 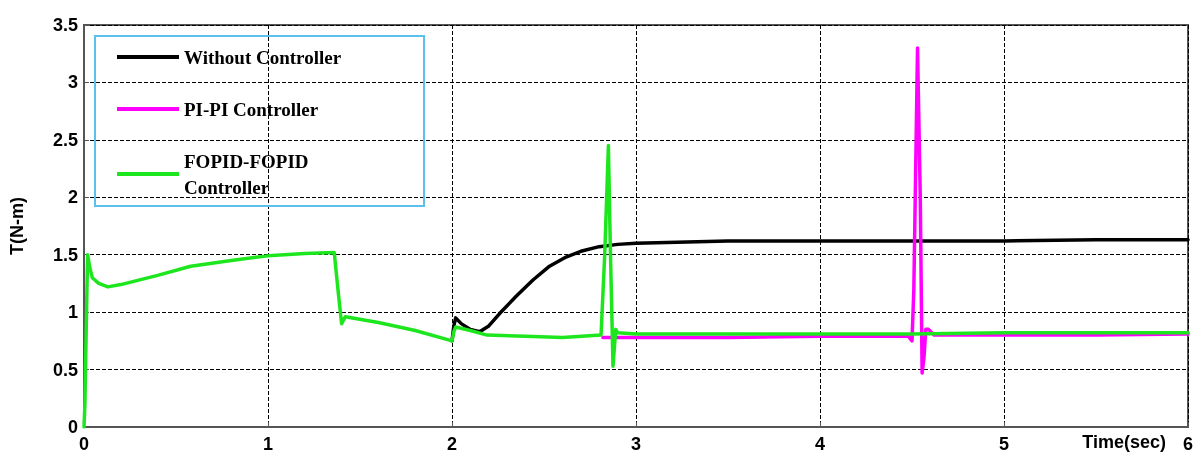 I want to click on y-tick-label: 0.5, so click(x=65, y=369).